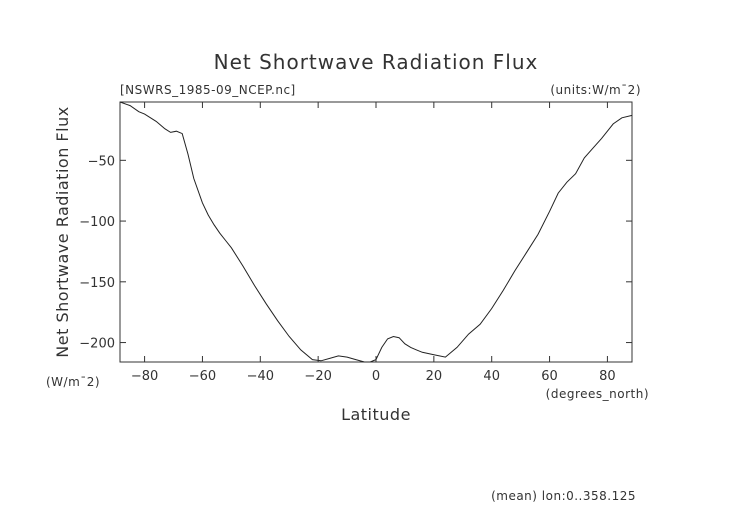 This screenshot has width=752, height=532. What do you see at coordinates (97, 344) in the screenshot?
I see `y-tick-label: −200` at bounding box center [97, 344].